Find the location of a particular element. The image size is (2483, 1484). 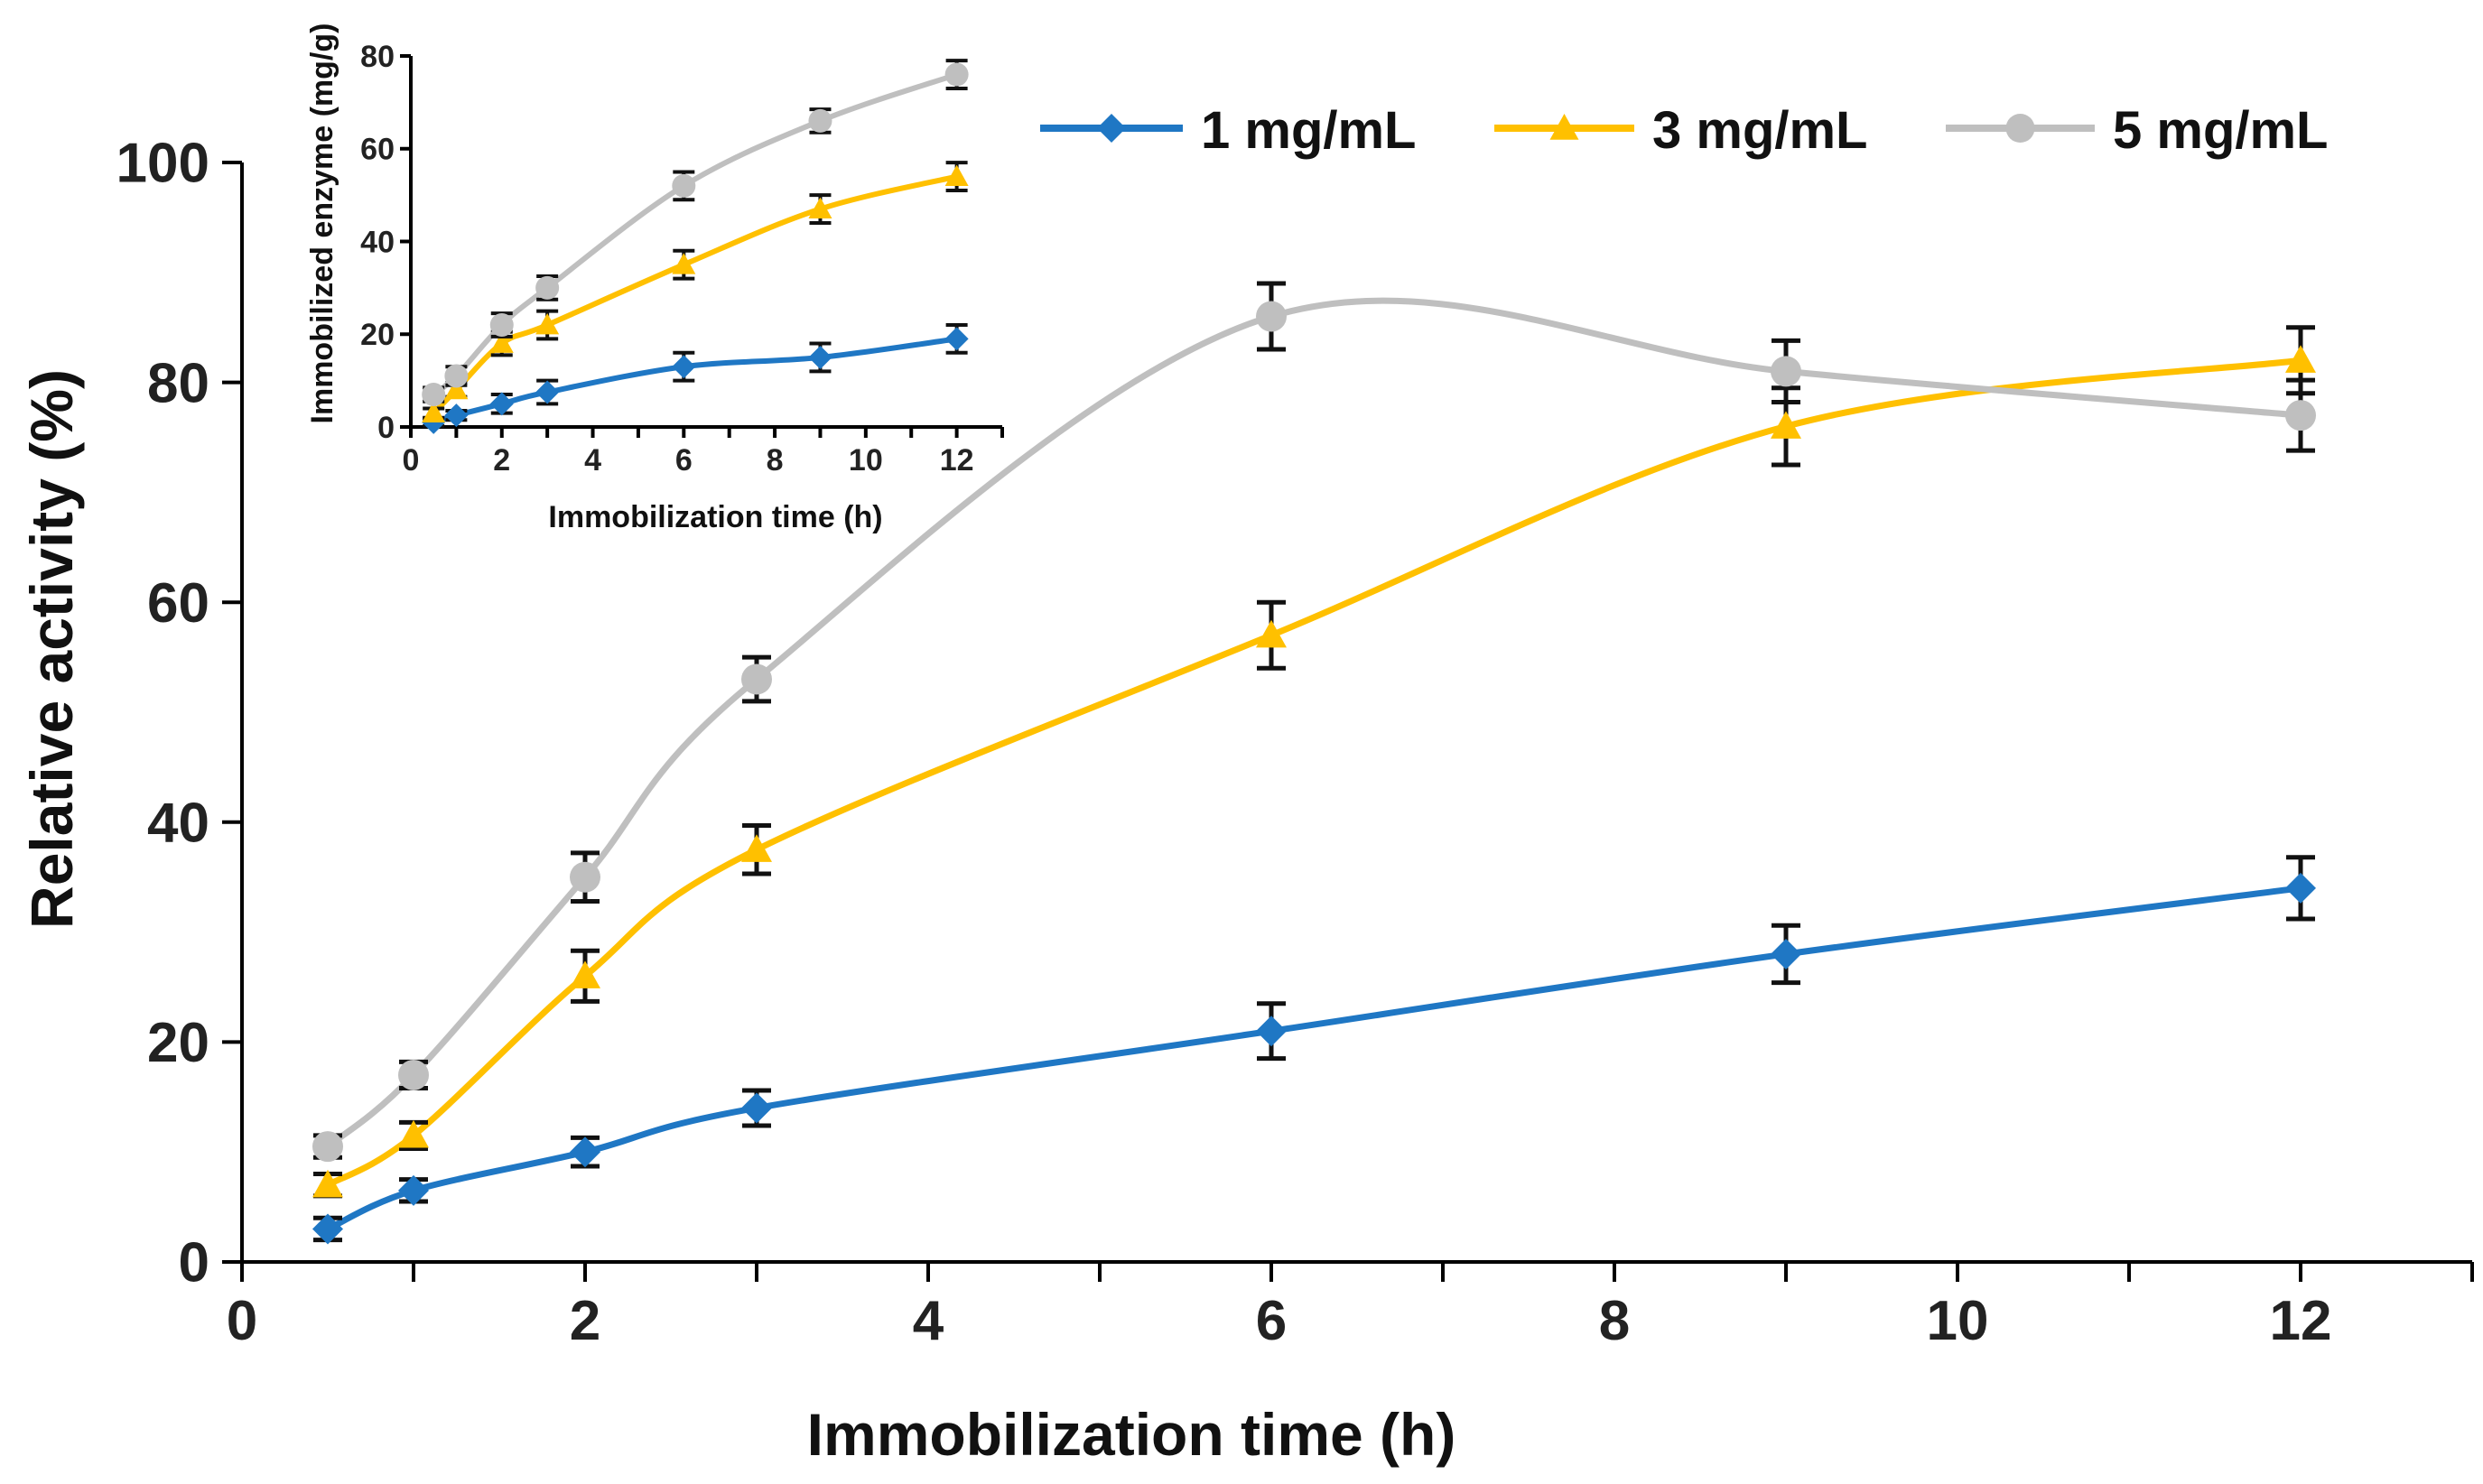

legend-item-1: 1 mg/mL is located at coordinates (1228, 130).